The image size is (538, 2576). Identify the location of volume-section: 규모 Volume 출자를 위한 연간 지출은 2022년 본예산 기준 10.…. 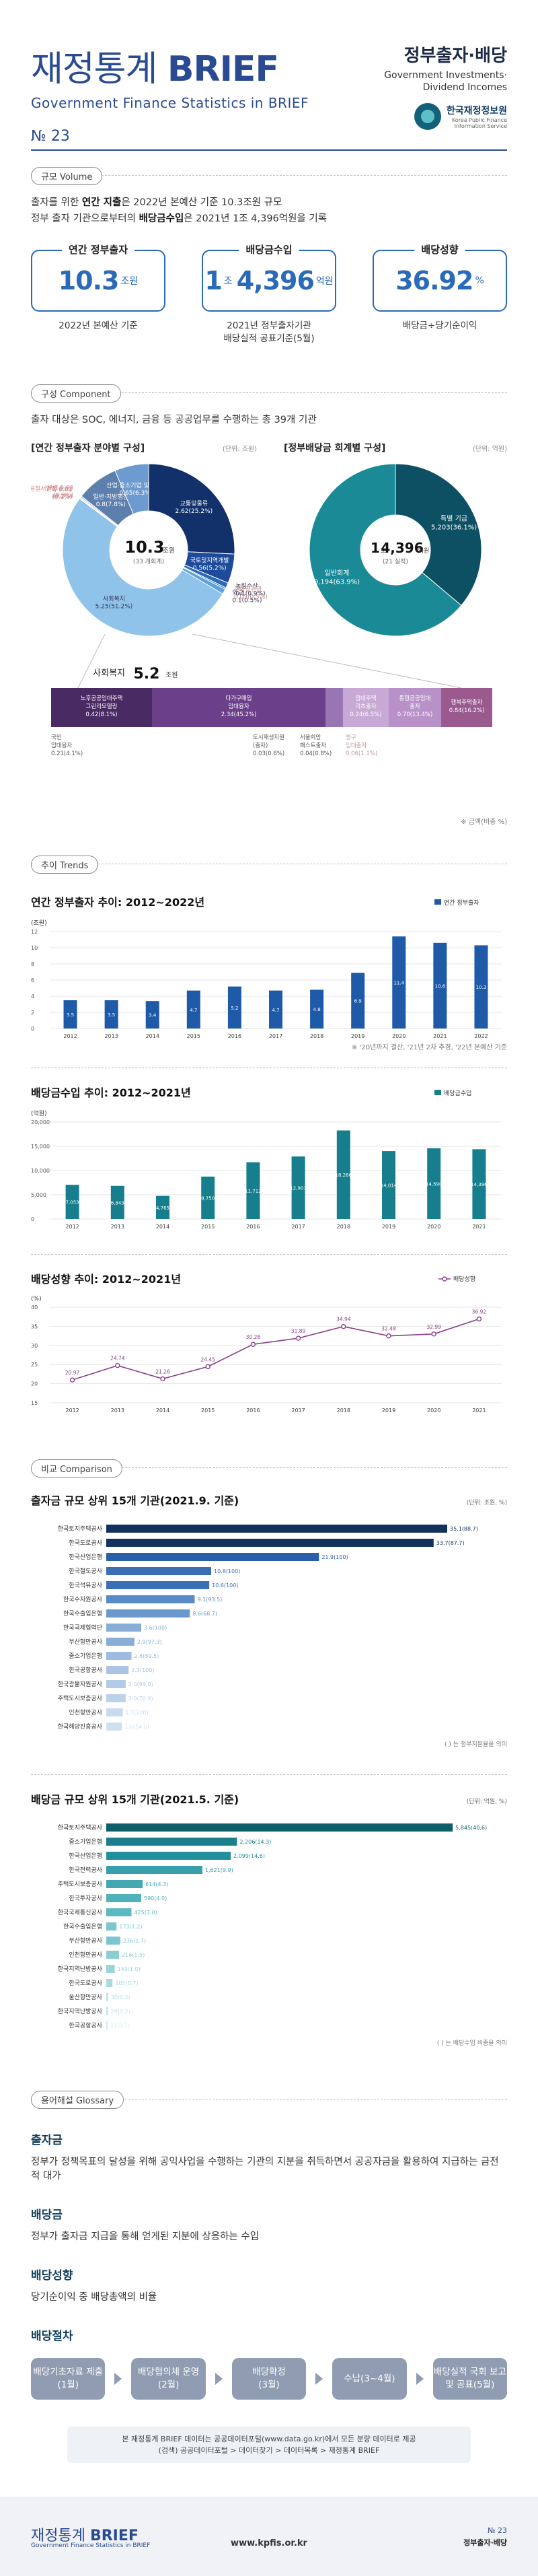
(269, 256).